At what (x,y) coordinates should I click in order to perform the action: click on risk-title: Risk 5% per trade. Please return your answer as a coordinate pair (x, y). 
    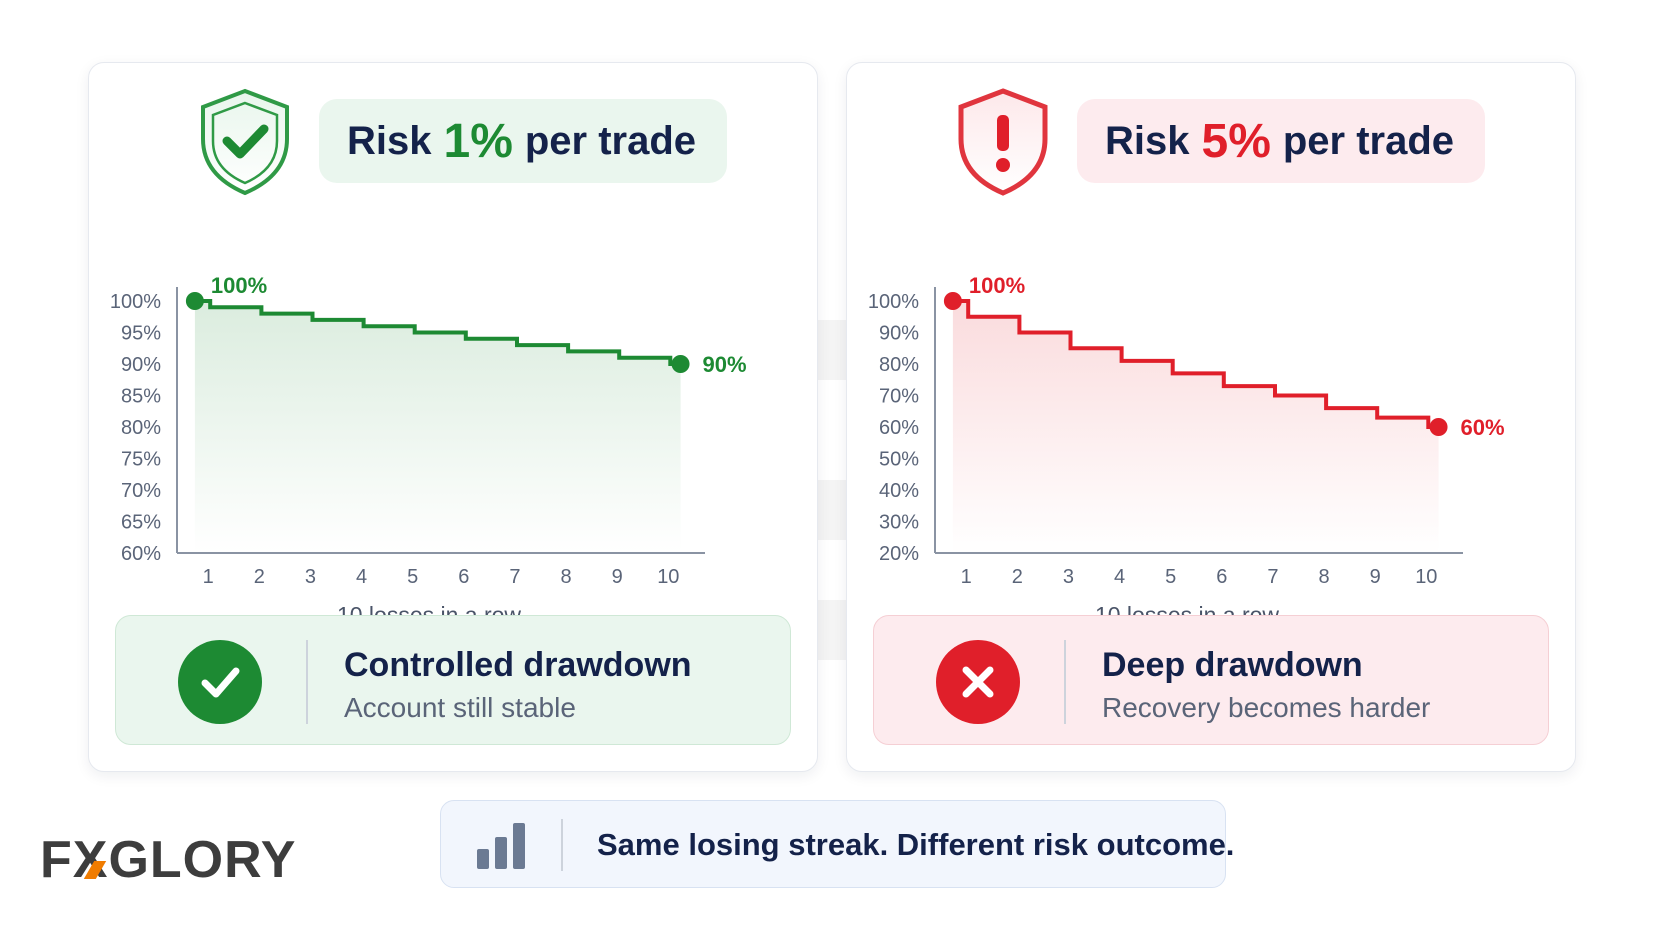
    Looking at the image, I should click on (1281, 141).